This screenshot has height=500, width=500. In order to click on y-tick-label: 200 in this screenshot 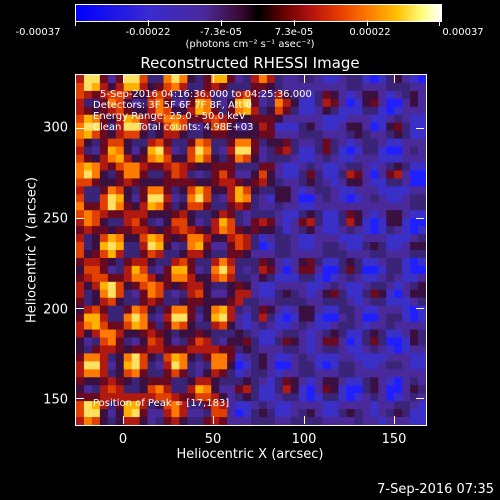, I will do `click(55, 310)`.